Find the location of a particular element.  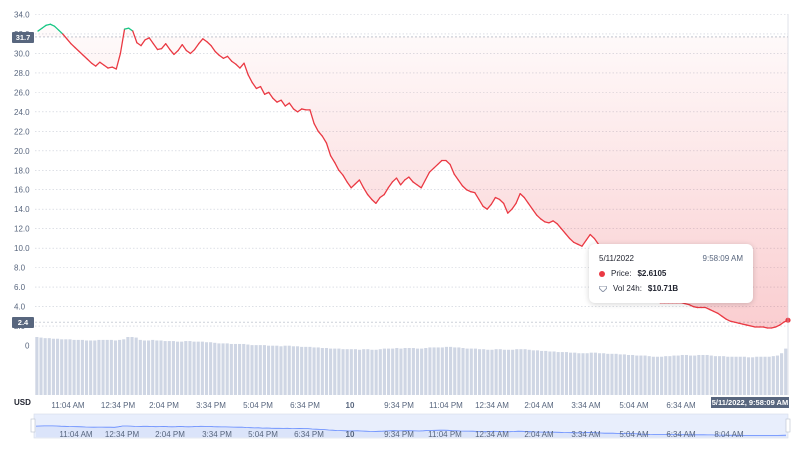

y-tick-label: 12.0 is located at coordinates (22, 229).